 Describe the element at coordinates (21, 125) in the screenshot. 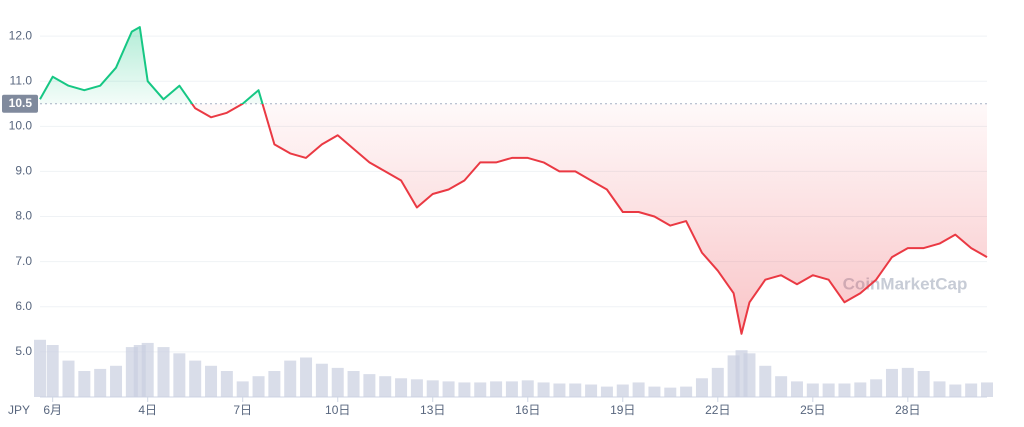

I see `y-tick-label: 10.0` at that location.